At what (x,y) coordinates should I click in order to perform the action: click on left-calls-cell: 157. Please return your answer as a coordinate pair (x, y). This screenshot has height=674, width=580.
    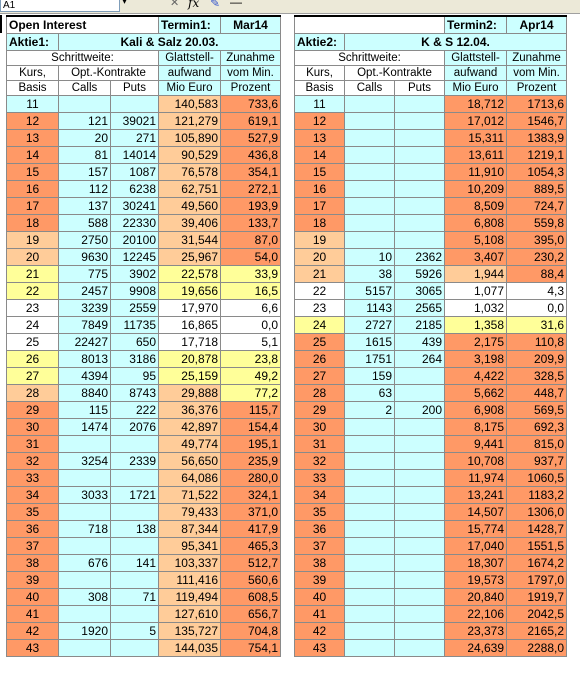
    Looking at the image, I should click on (84, 172).